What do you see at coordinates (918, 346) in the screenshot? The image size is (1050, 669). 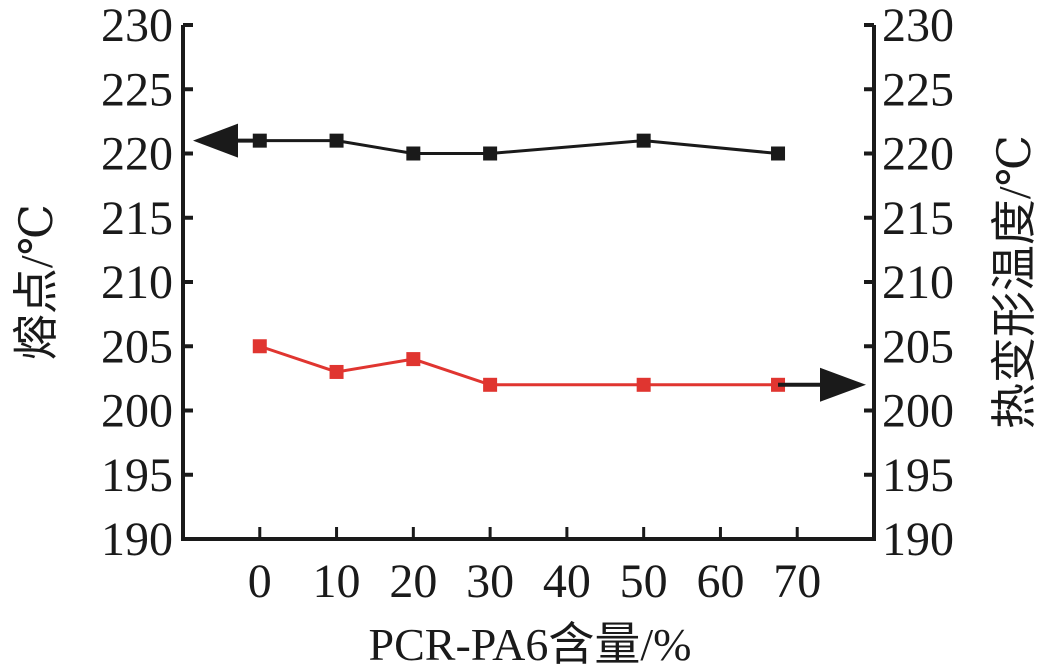 I see `y-tick-label-right: 205` at bounding box center [918, 346].